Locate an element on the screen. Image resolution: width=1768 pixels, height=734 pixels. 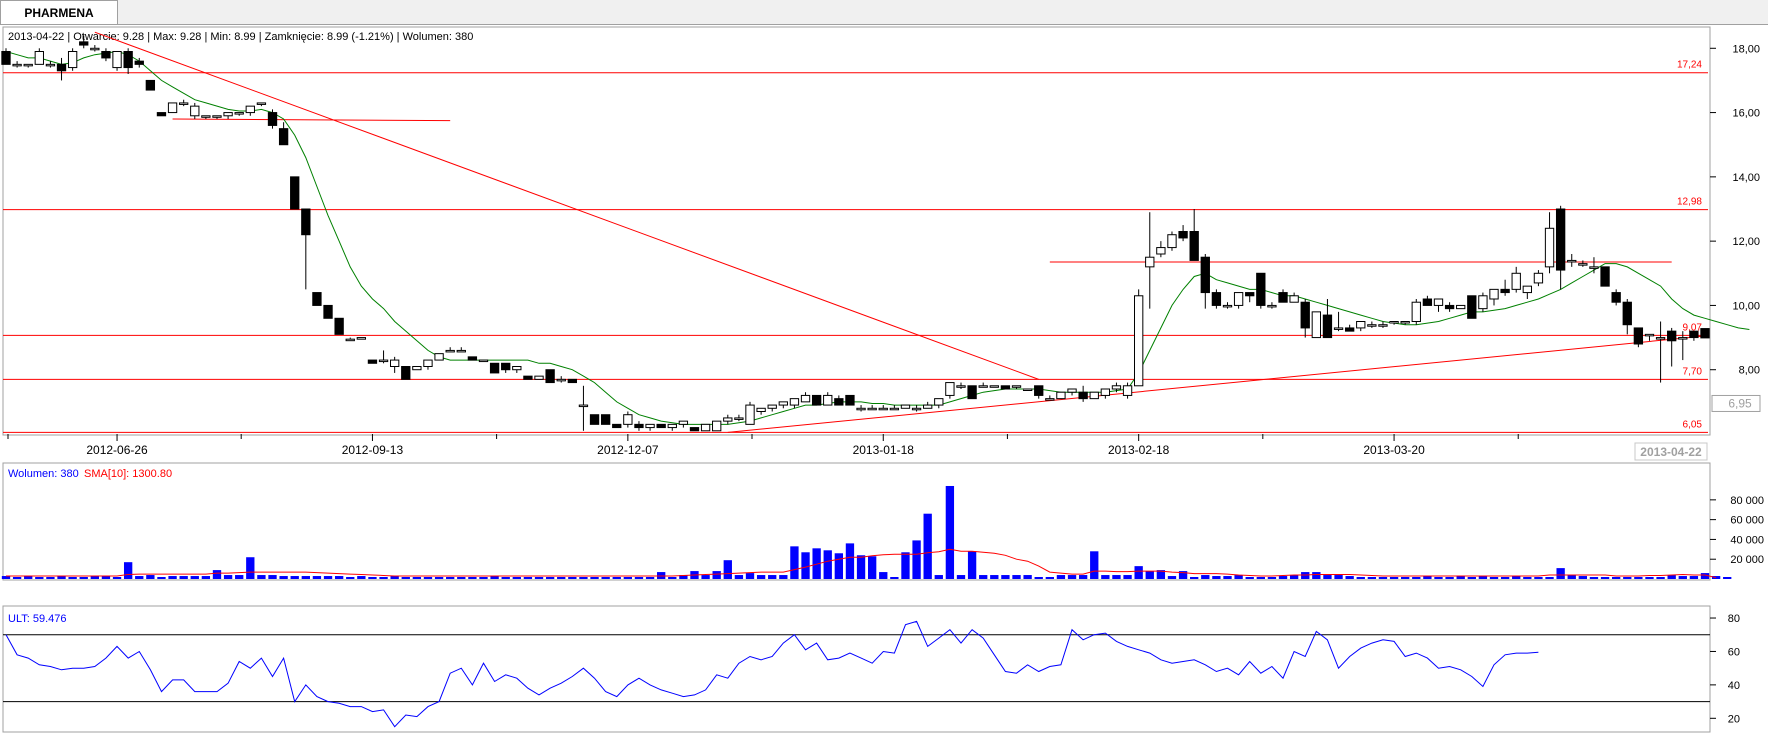
tab-pharmena: PHARMENA is located at coordinates (59, 12).